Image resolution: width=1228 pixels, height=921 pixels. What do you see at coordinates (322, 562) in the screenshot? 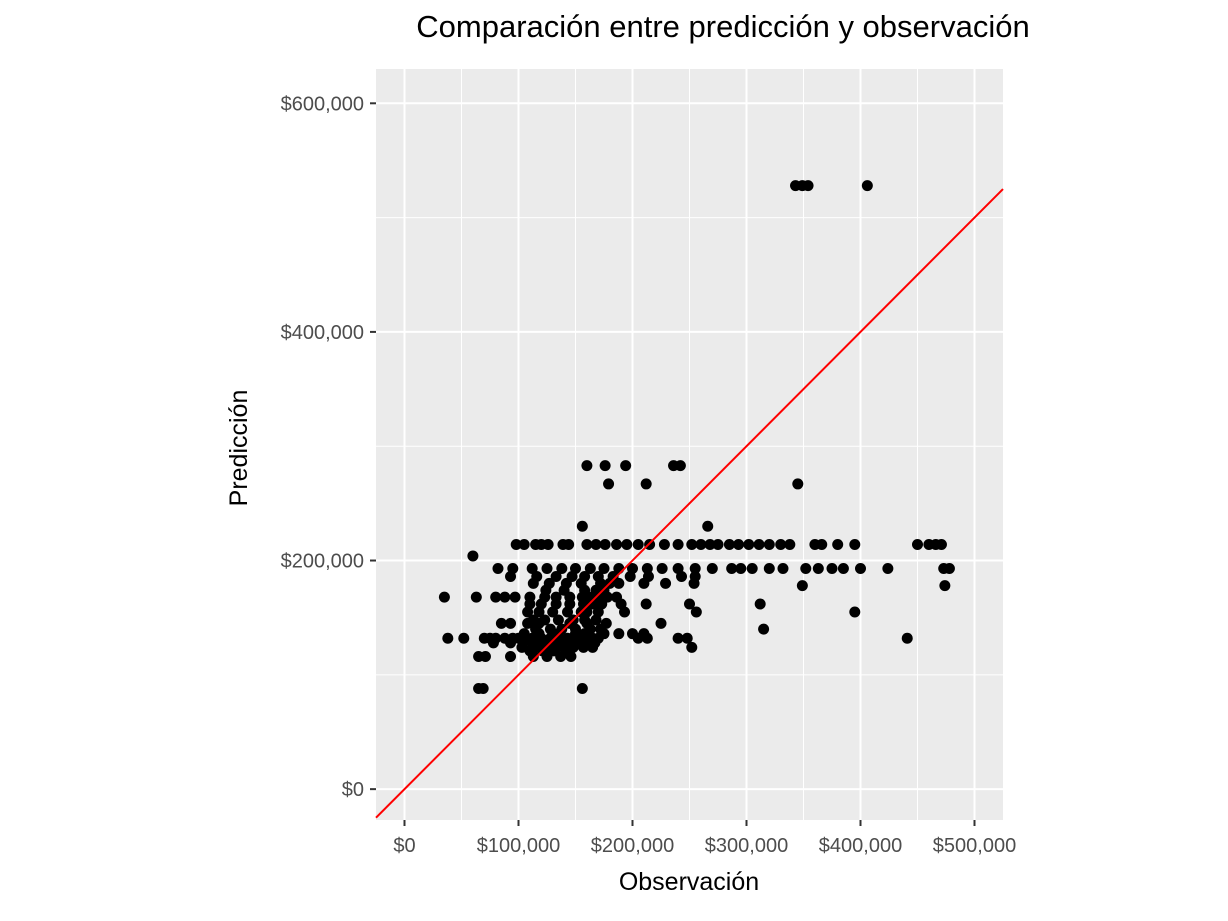
I see `y-tick-label: $200,000` at bounding box center [322, 562].